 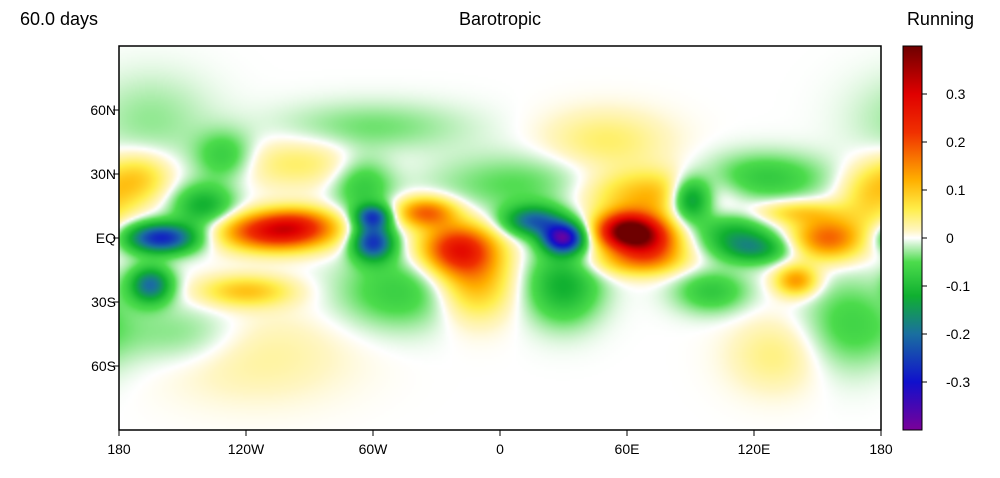 I want to click on y-tick-label: 60N, so click(x=103, y=110).